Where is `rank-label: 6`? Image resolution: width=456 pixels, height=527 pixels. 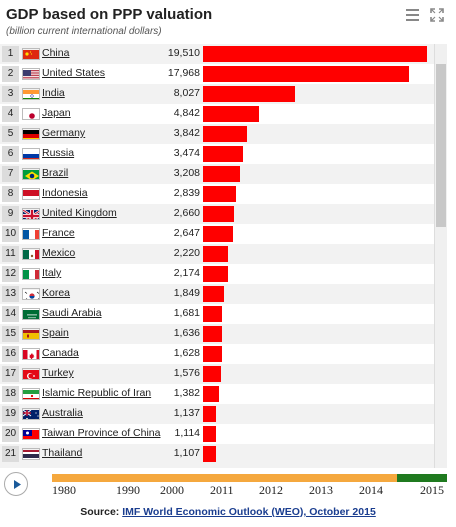 rank-label: 6 is located at coordinates (10, 154).